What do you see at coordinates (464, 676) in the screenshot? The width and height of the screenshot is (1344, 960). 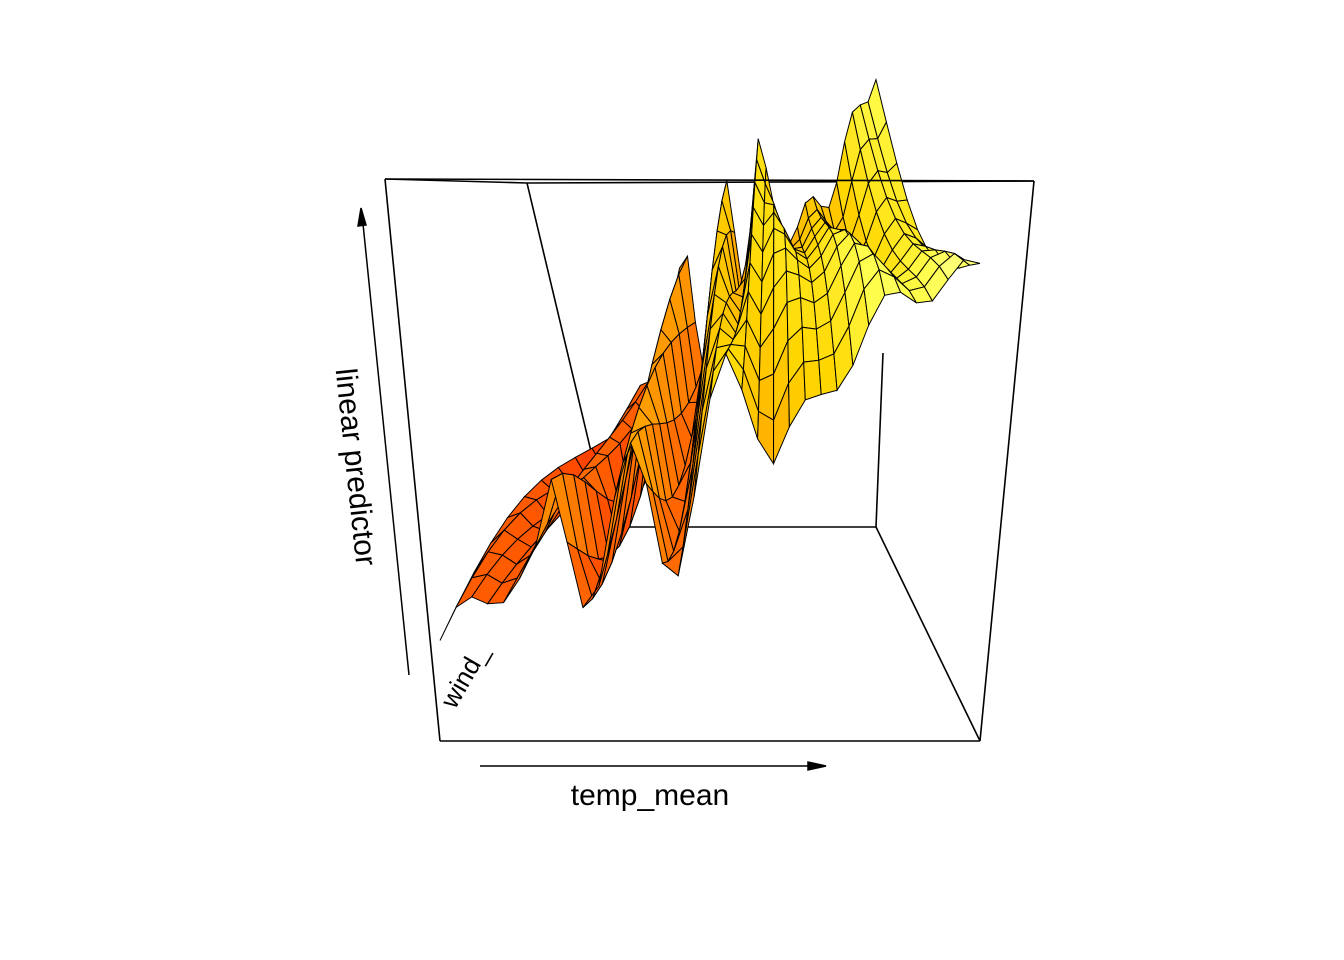 I see `y-axis-label: wind_` at bounding box center [464, 676].